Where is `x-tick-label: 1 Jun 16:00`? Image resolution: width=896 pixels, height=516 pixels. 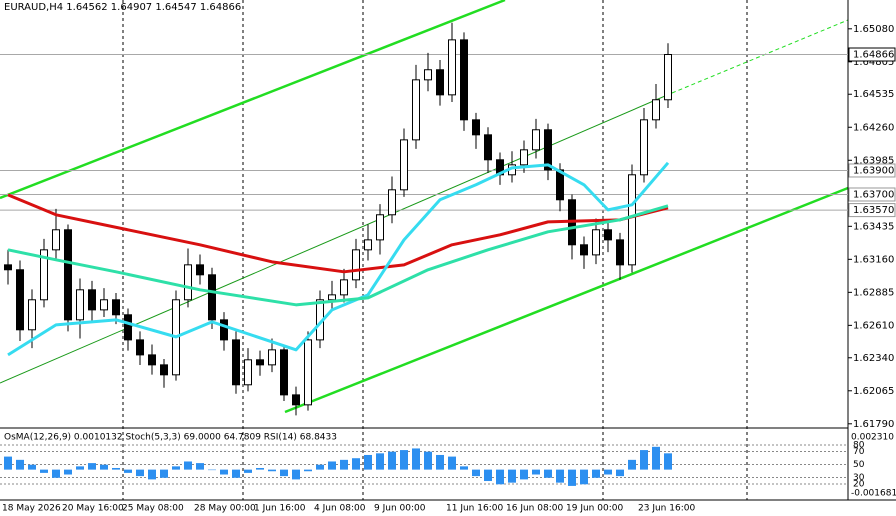
x-tick-label: 1 Jun 16:00 is located at coordinates (280, 509).